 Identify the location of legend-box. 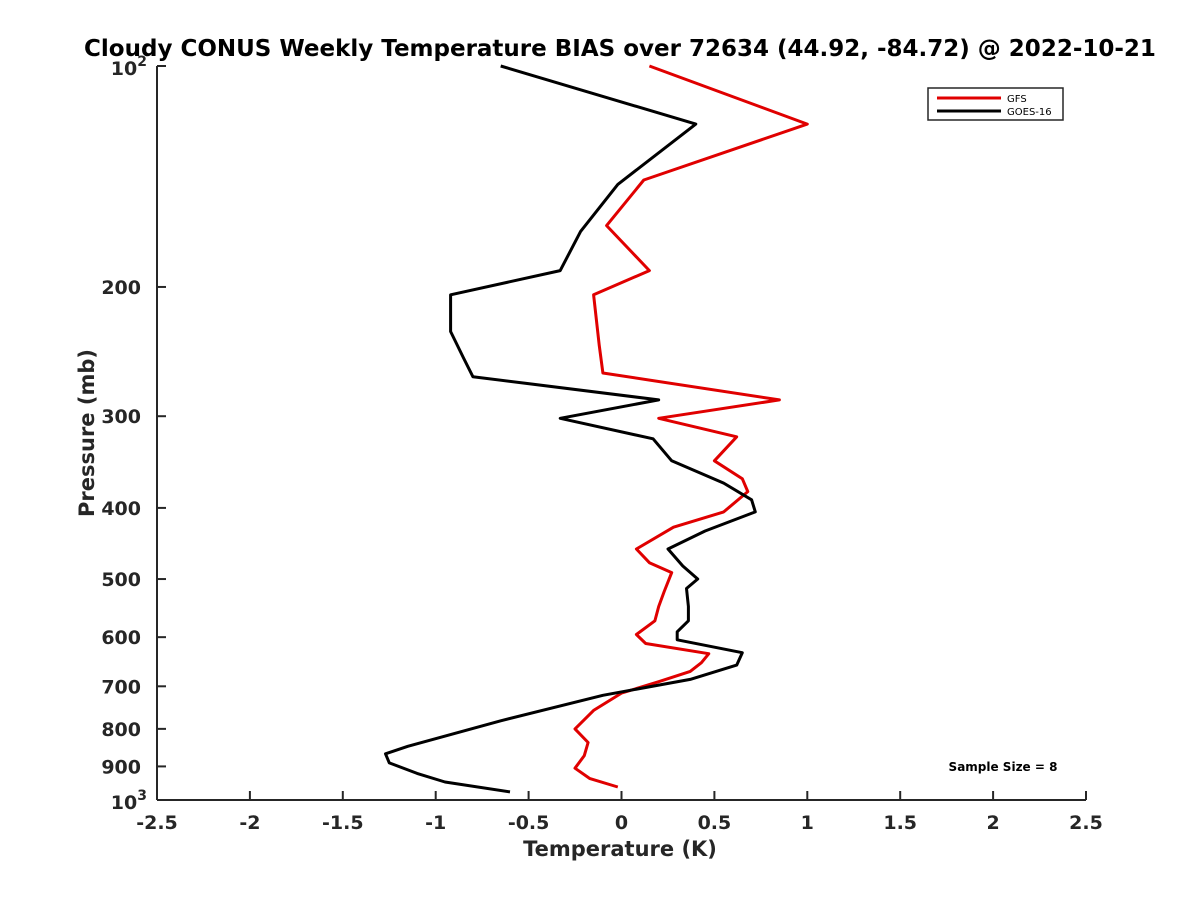
(995, 104).